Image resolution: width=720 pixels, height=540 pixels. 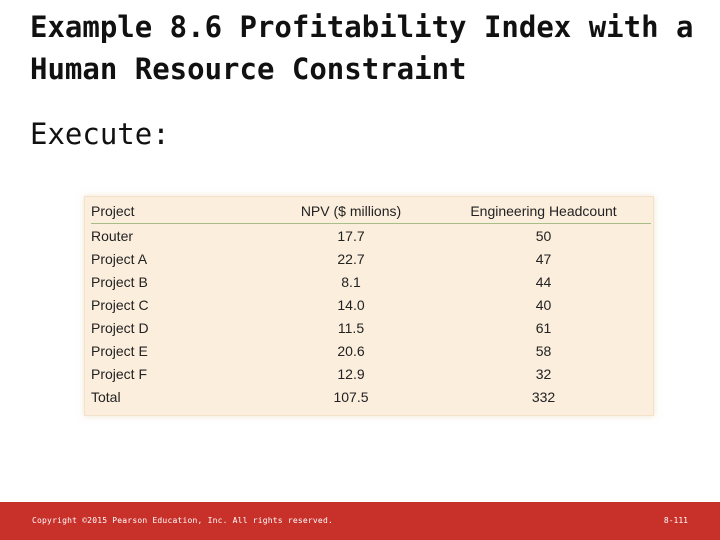 I want to click on header-npv: NPV ($ millions), so click(x=351, y=211).